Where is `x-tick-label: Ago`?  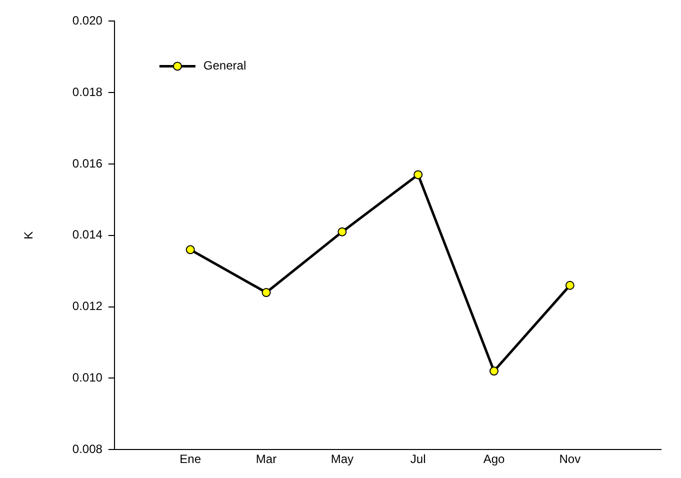
x-tick-label: Ago is located at coordinates (494, 459).